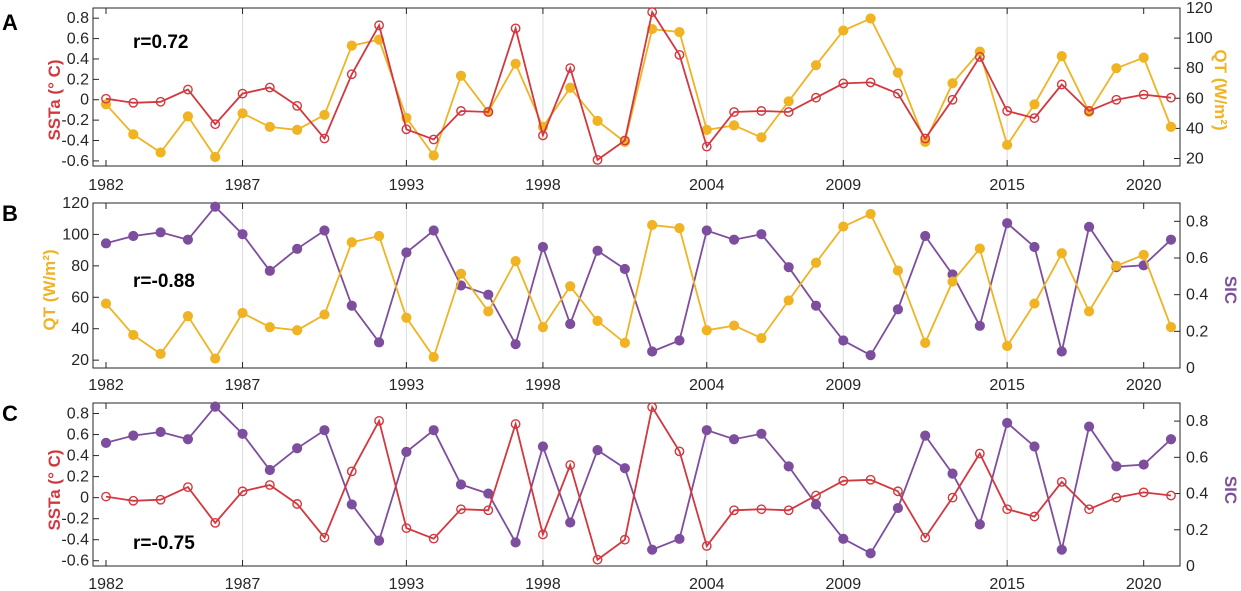  I want to click on x-tick-label: 1987, so click(243, 583).